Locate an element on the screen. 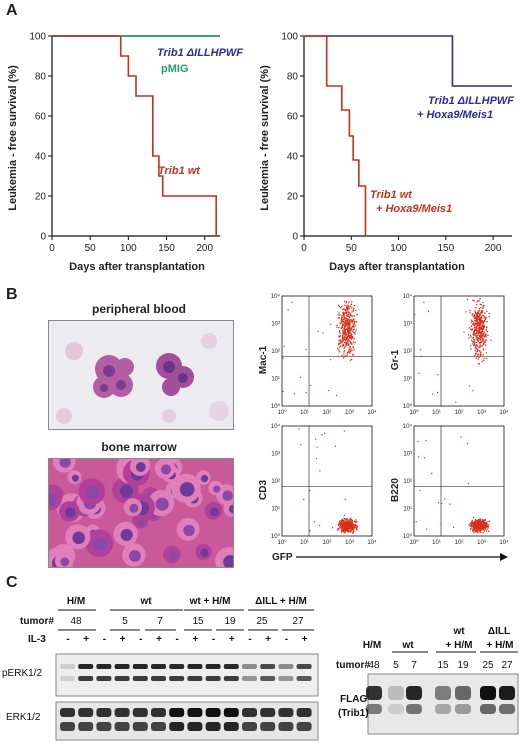 The width and height of the screenshot is (520, 744). y-tick-label-left: 0 is located at coordinates (43, 237).